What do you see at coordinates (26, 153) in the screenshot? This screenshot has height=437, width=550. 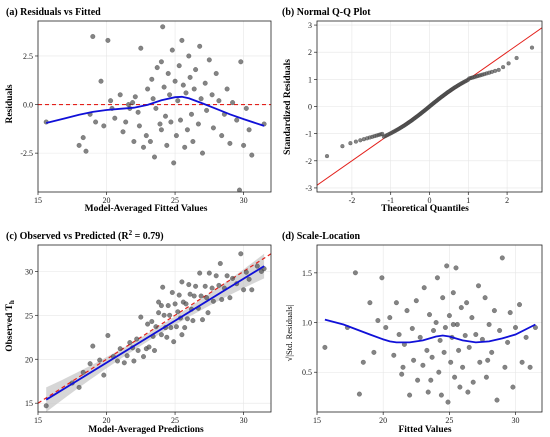 I see `y-tick-label: -2.5` at bounding box center [26, 153].